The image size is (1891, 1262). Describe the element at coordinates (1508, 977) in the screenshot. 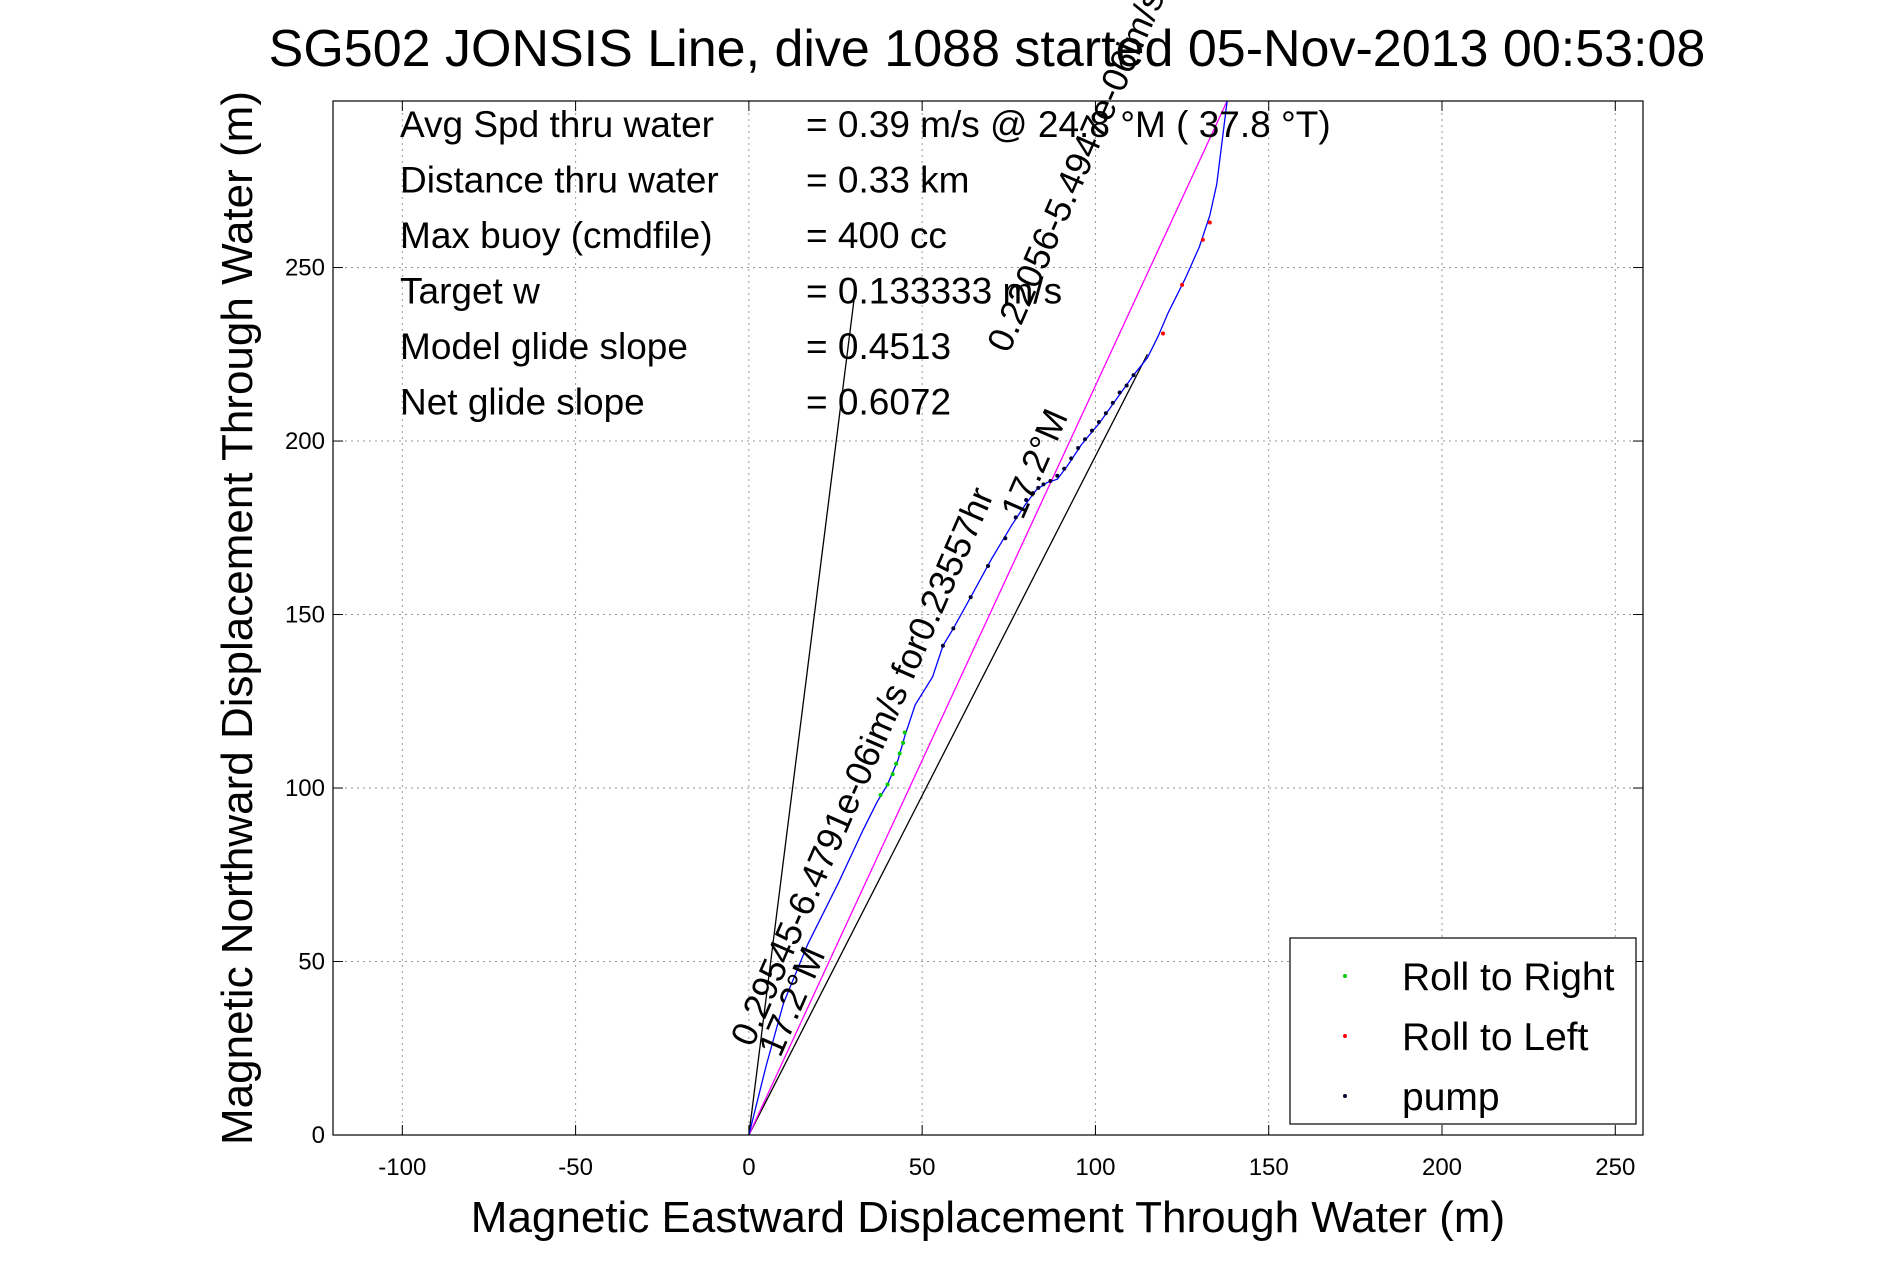

I see `legend-label: Roll to Right` at that location.